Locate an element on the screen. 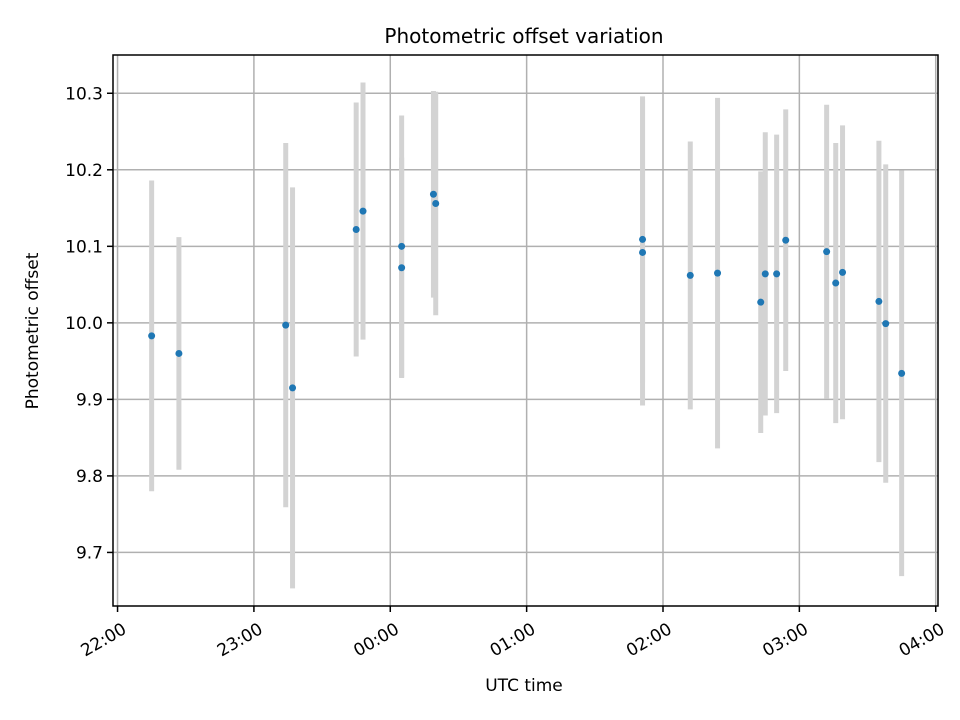 Image resolution: width=960 pixels, height=720 pixels. y-axis-title: Photometric offset is located at coordinates (33, 330).